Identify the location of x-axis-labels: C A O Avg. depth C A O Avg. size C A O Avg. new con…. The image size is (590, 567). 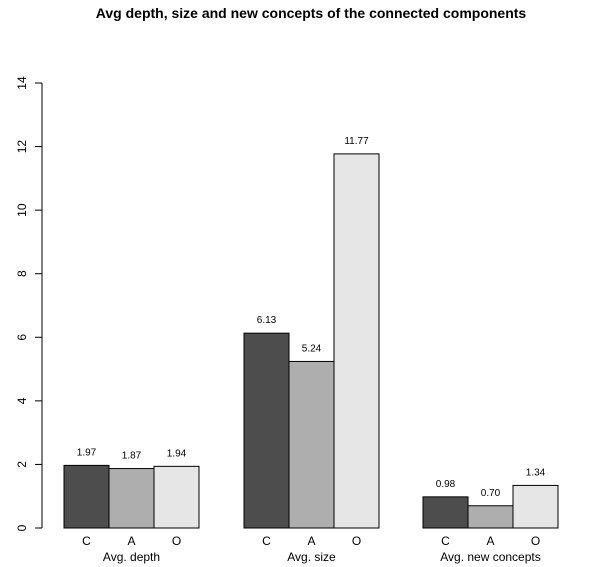
(311, 549).